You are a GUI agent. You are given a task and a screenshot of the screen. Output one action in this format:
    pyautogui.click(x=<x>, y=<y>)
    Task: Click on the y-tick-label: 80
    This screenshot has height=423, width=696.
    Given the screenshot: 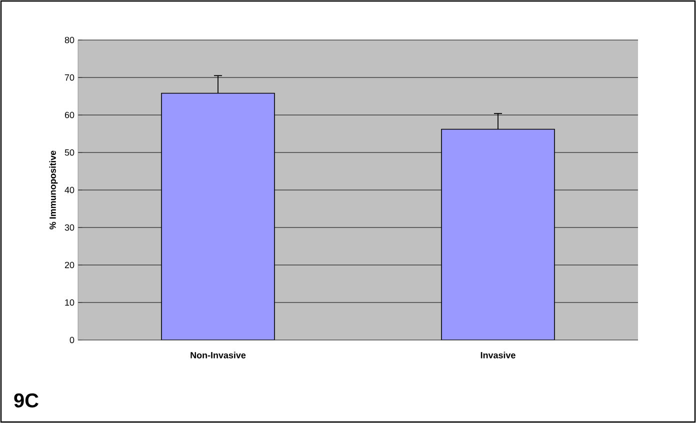 What is the action you would take?
    pyautogui.click(x=69, y=40)
    